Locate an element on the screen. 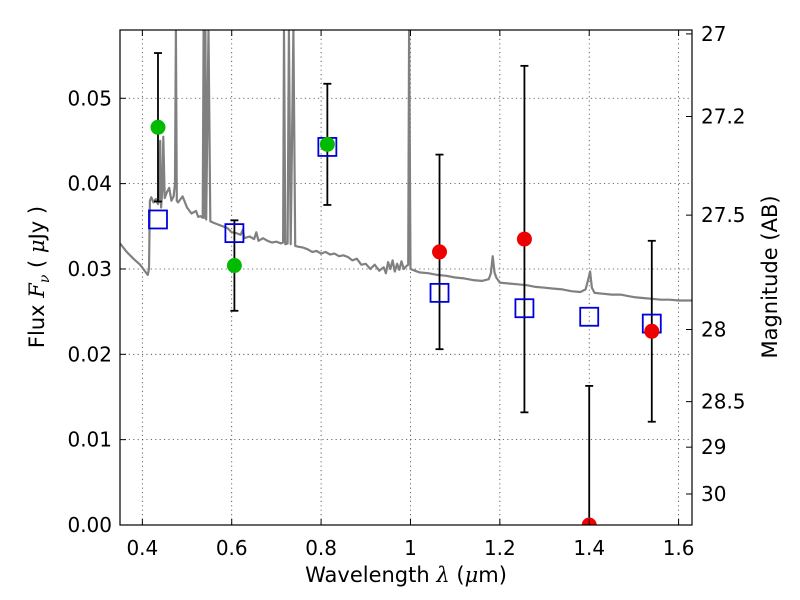 The height and width of the screenshot is (600, 800). x-tick-label: 0.8 is located at coordinates (321, 548).